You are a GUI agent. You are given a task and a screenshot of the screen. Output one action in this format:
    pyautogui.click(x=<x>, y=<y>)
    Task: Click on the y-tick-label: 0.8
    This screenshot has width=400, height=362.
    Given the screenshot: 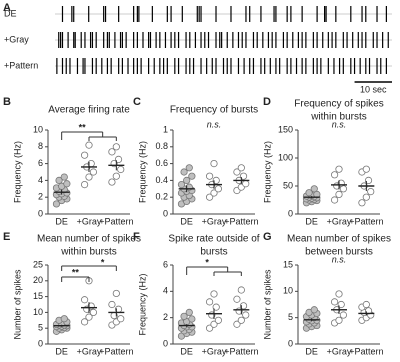 What is the action you would take?
    pyautogui.click(x=161, y=146)
    